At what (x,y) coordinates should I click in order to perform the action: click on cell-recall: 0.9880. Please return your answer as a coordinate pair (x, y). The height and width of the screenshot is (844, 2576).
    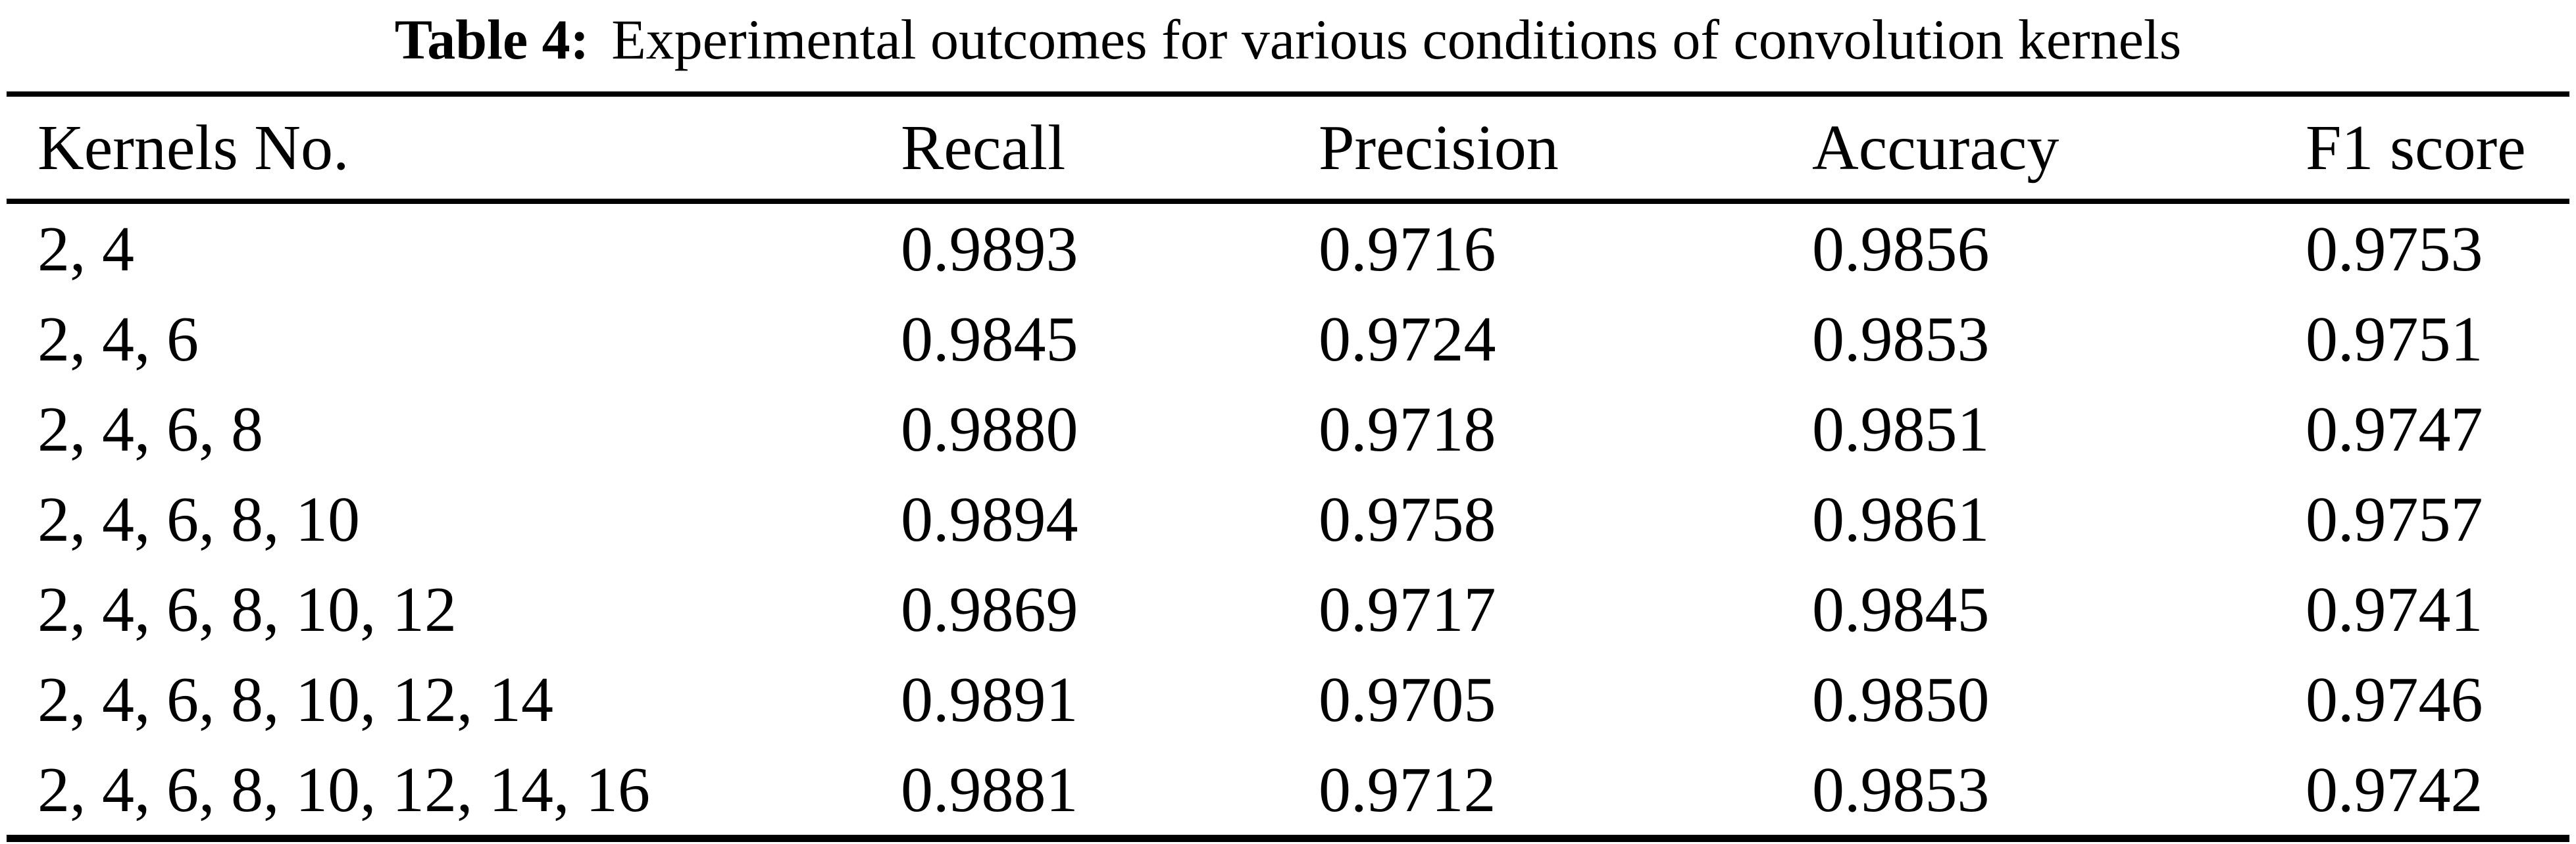
    Looking at the image, I should click on (989, 429).